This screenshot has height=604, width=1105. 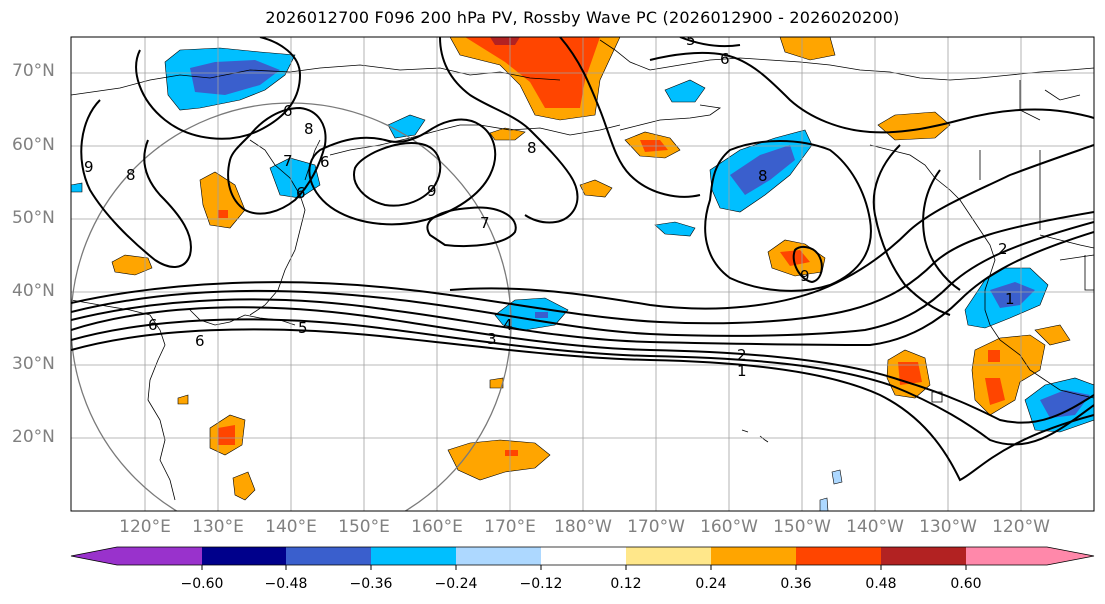 I want to click on colorbar-tick-label: −0.12, so click(x=541, y=584).